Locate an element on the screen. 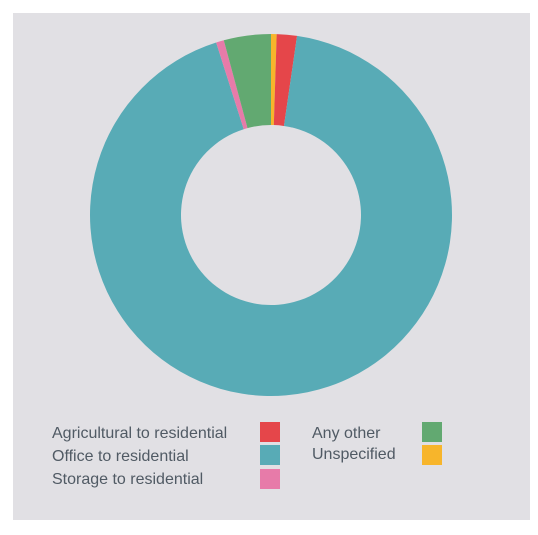  legend-swatch-any-other is located at coordinates (432, 432).